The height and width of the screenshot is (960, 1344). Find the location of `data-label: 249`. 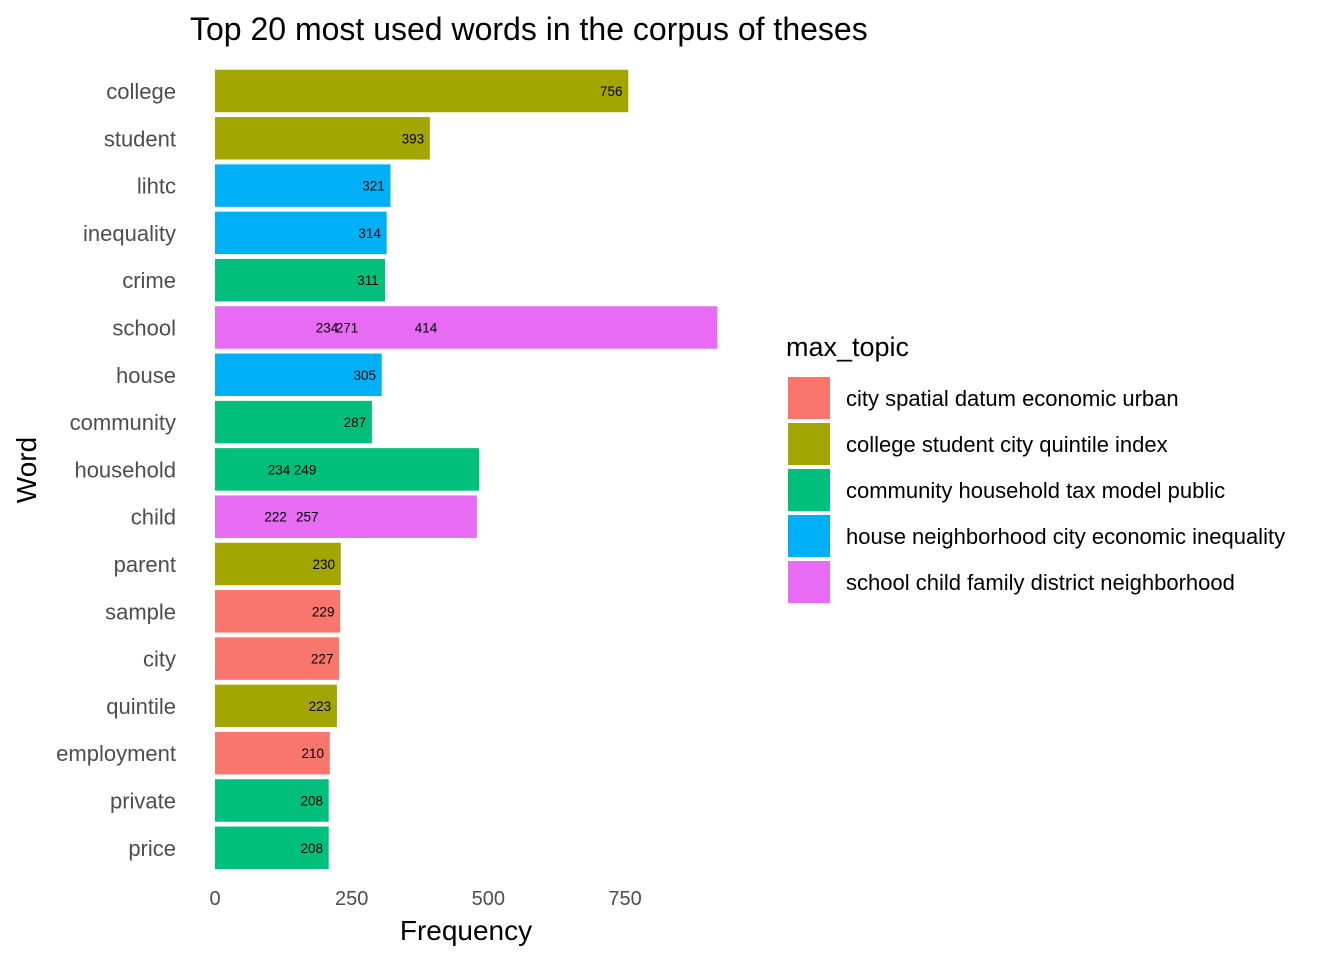

data-label: 249 is located at coordinates (305, 469).